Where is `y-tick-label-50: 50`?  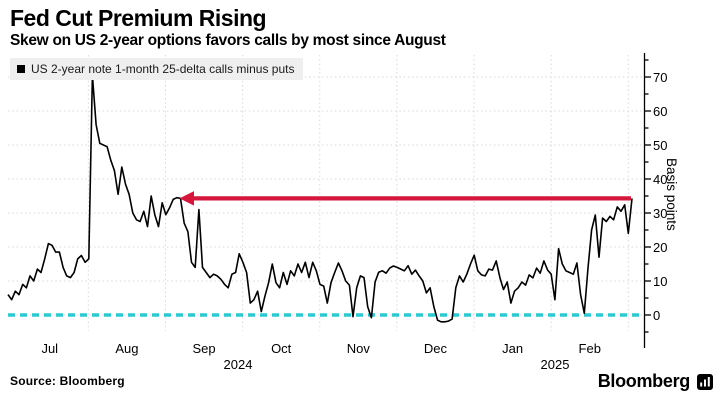 y-tick-label-50: 50 is located at coordinates (660, 145).